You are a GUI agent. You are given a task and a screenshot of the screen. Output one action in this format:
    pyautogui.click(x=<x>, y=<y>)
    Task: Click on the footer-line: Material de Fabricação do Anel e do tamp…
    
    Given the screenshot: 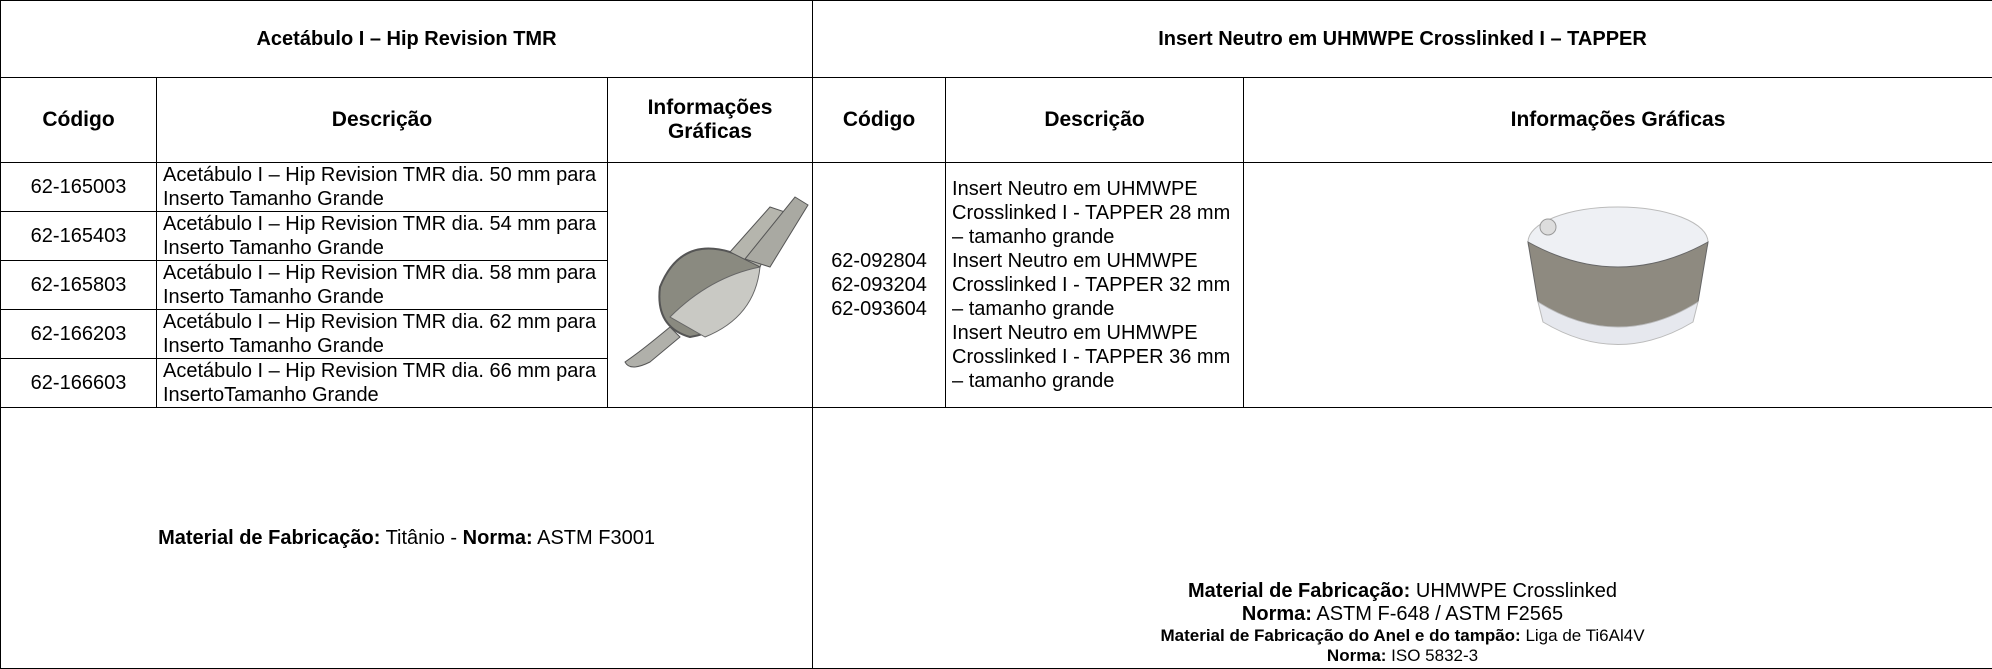 What is the action you would take?
    pyautogui.click(x=1402, y=636)
    